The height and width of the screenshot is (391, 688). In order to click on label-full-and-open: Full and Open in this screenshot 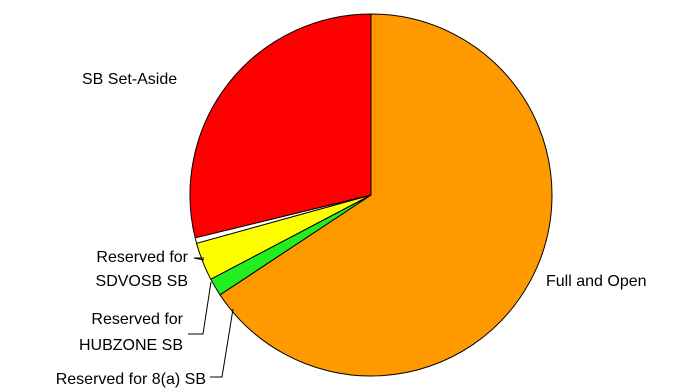, I will do `click(596, 281)`.